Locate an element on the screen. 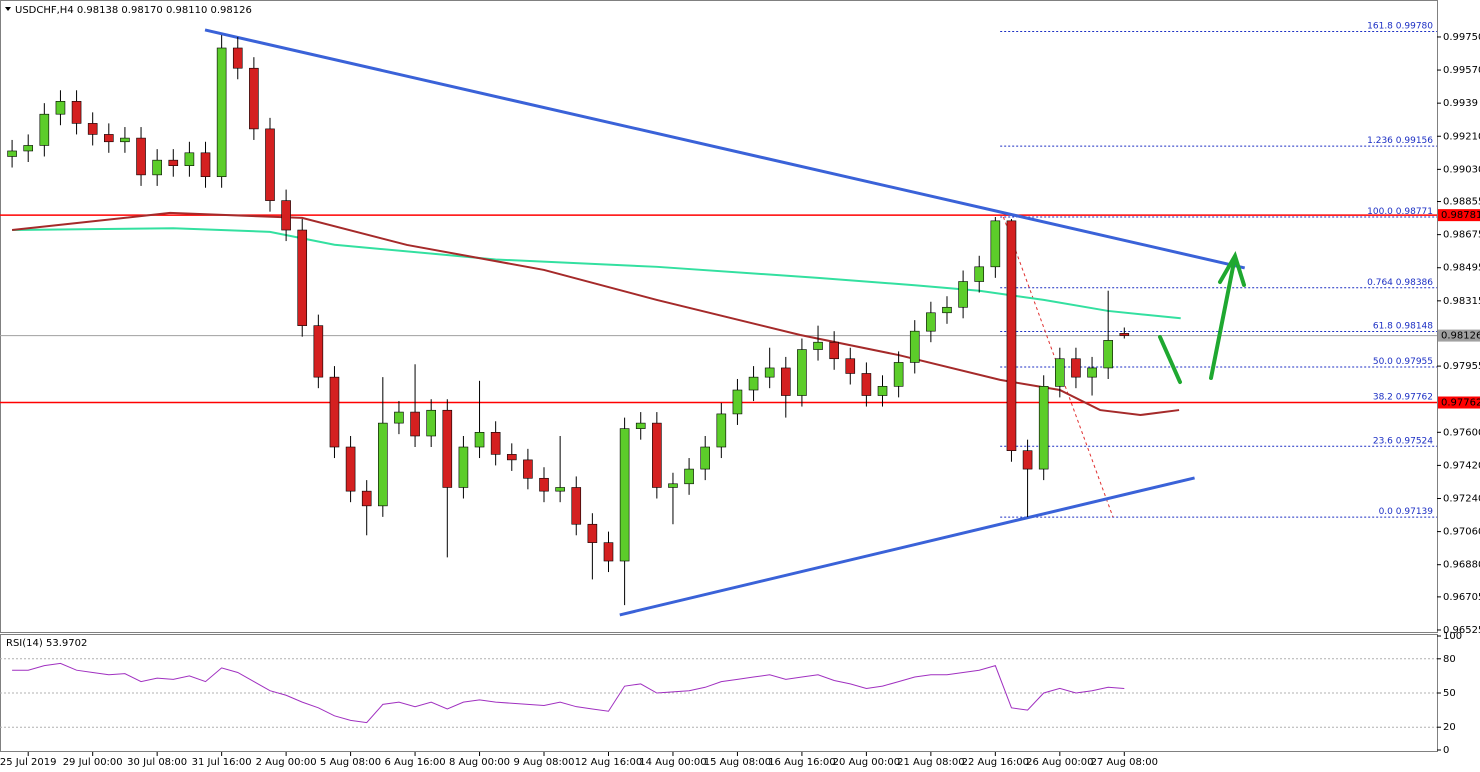 This screenshot has width=1480, height=772. fib-ratio: 0.764 is located at coordinates (1380, 282).